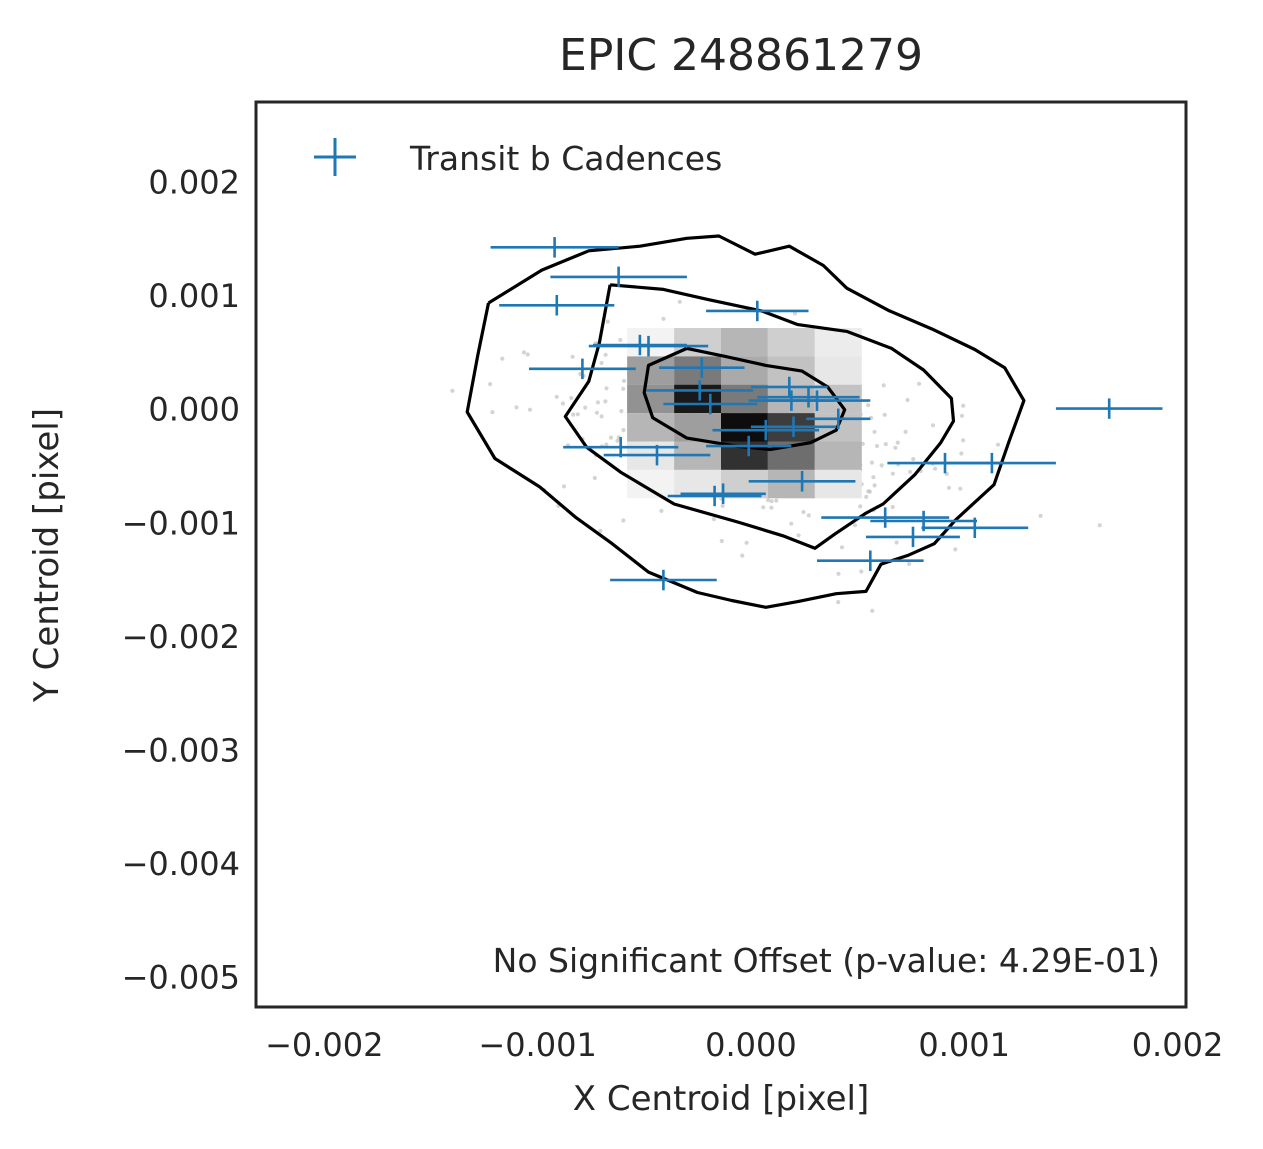 The width and height of the screenshot is (1263, 1149). What do you see at coordinates (964, 1045) in the screenshot?
I see `x-tick-label: 0.001` at bounding box center [964, 1045].